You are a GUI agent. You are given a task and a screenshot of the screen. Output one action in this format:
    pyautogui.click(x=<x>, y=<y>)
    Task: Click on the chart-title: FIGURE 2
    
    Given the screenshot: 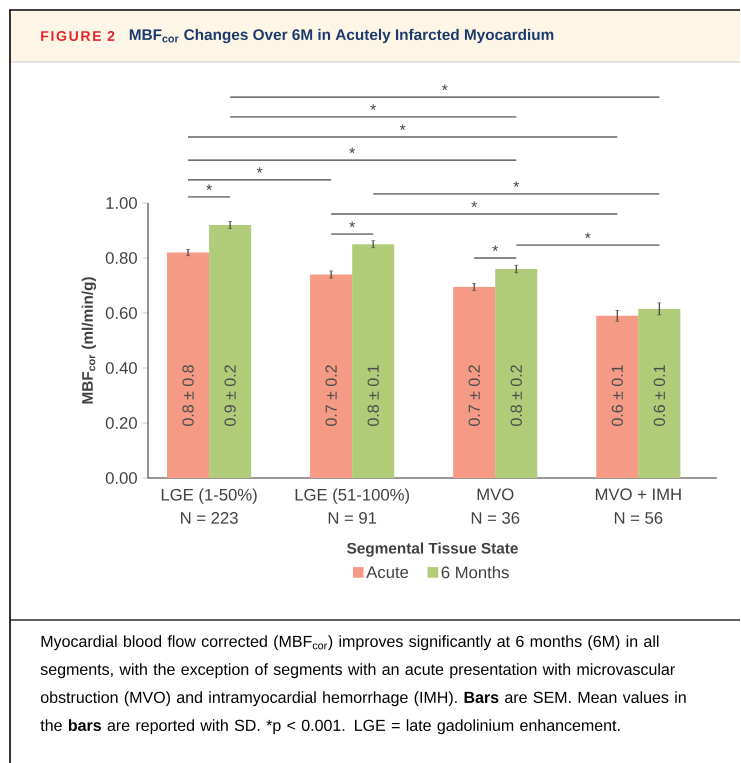 What is the action you would take?
    pyautogui.click(x=78, y=36)
    